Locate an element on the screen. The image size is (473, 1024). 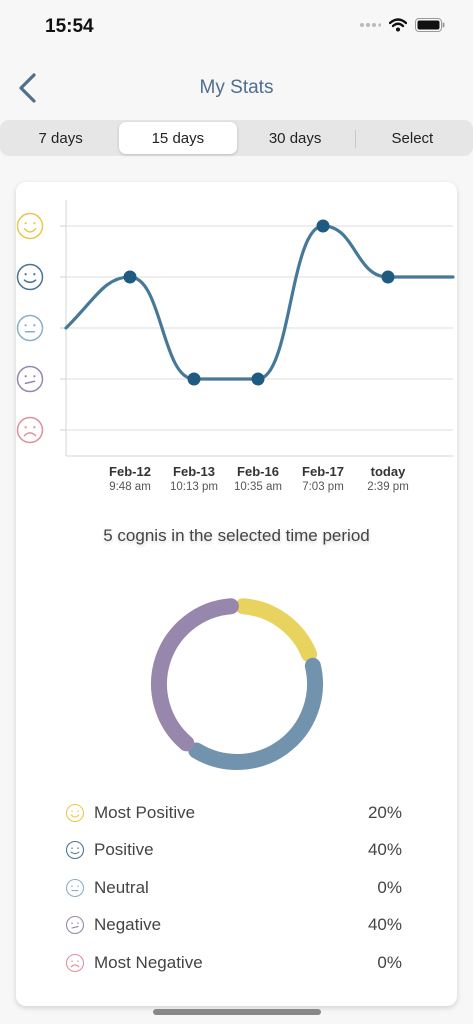
x-tick-time: 7:03 pm is located at coordinates (323, 487).